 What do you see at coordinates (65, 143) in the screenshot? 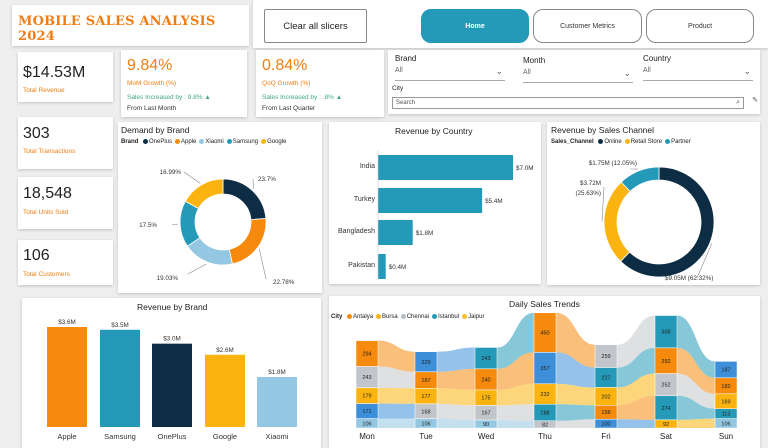
I see `kpi-transactions-card: 303 Total Transactions` at bounding box center [65, 143].